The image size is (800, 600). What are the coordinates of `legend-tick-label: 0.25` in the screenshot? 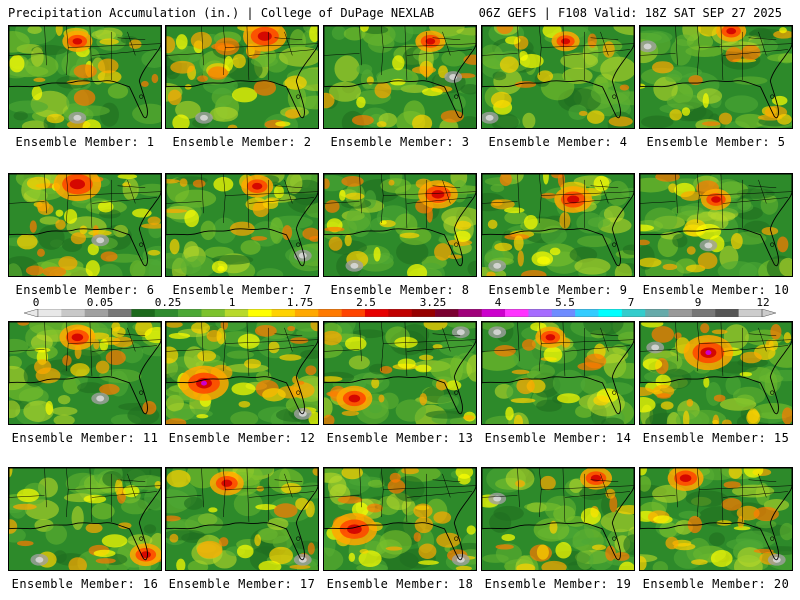 It's located at (168, 302).